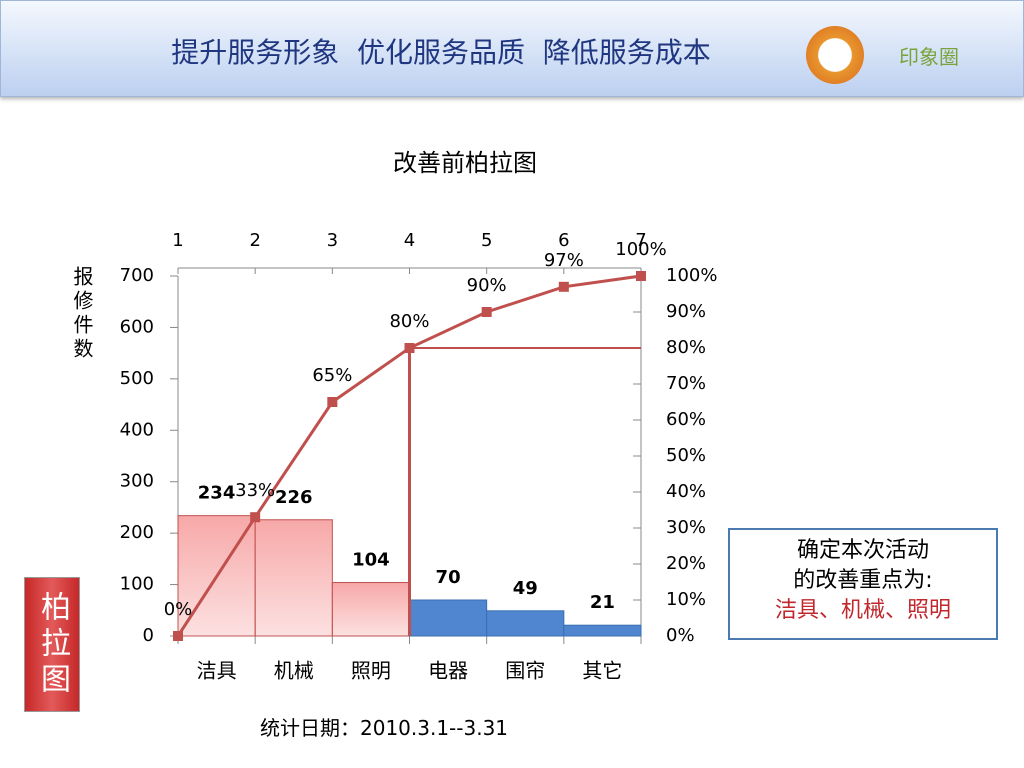 The width and height of the screenshot is (1024, 768). I want to click on cumulative-label: 90%, so click(487, 285).